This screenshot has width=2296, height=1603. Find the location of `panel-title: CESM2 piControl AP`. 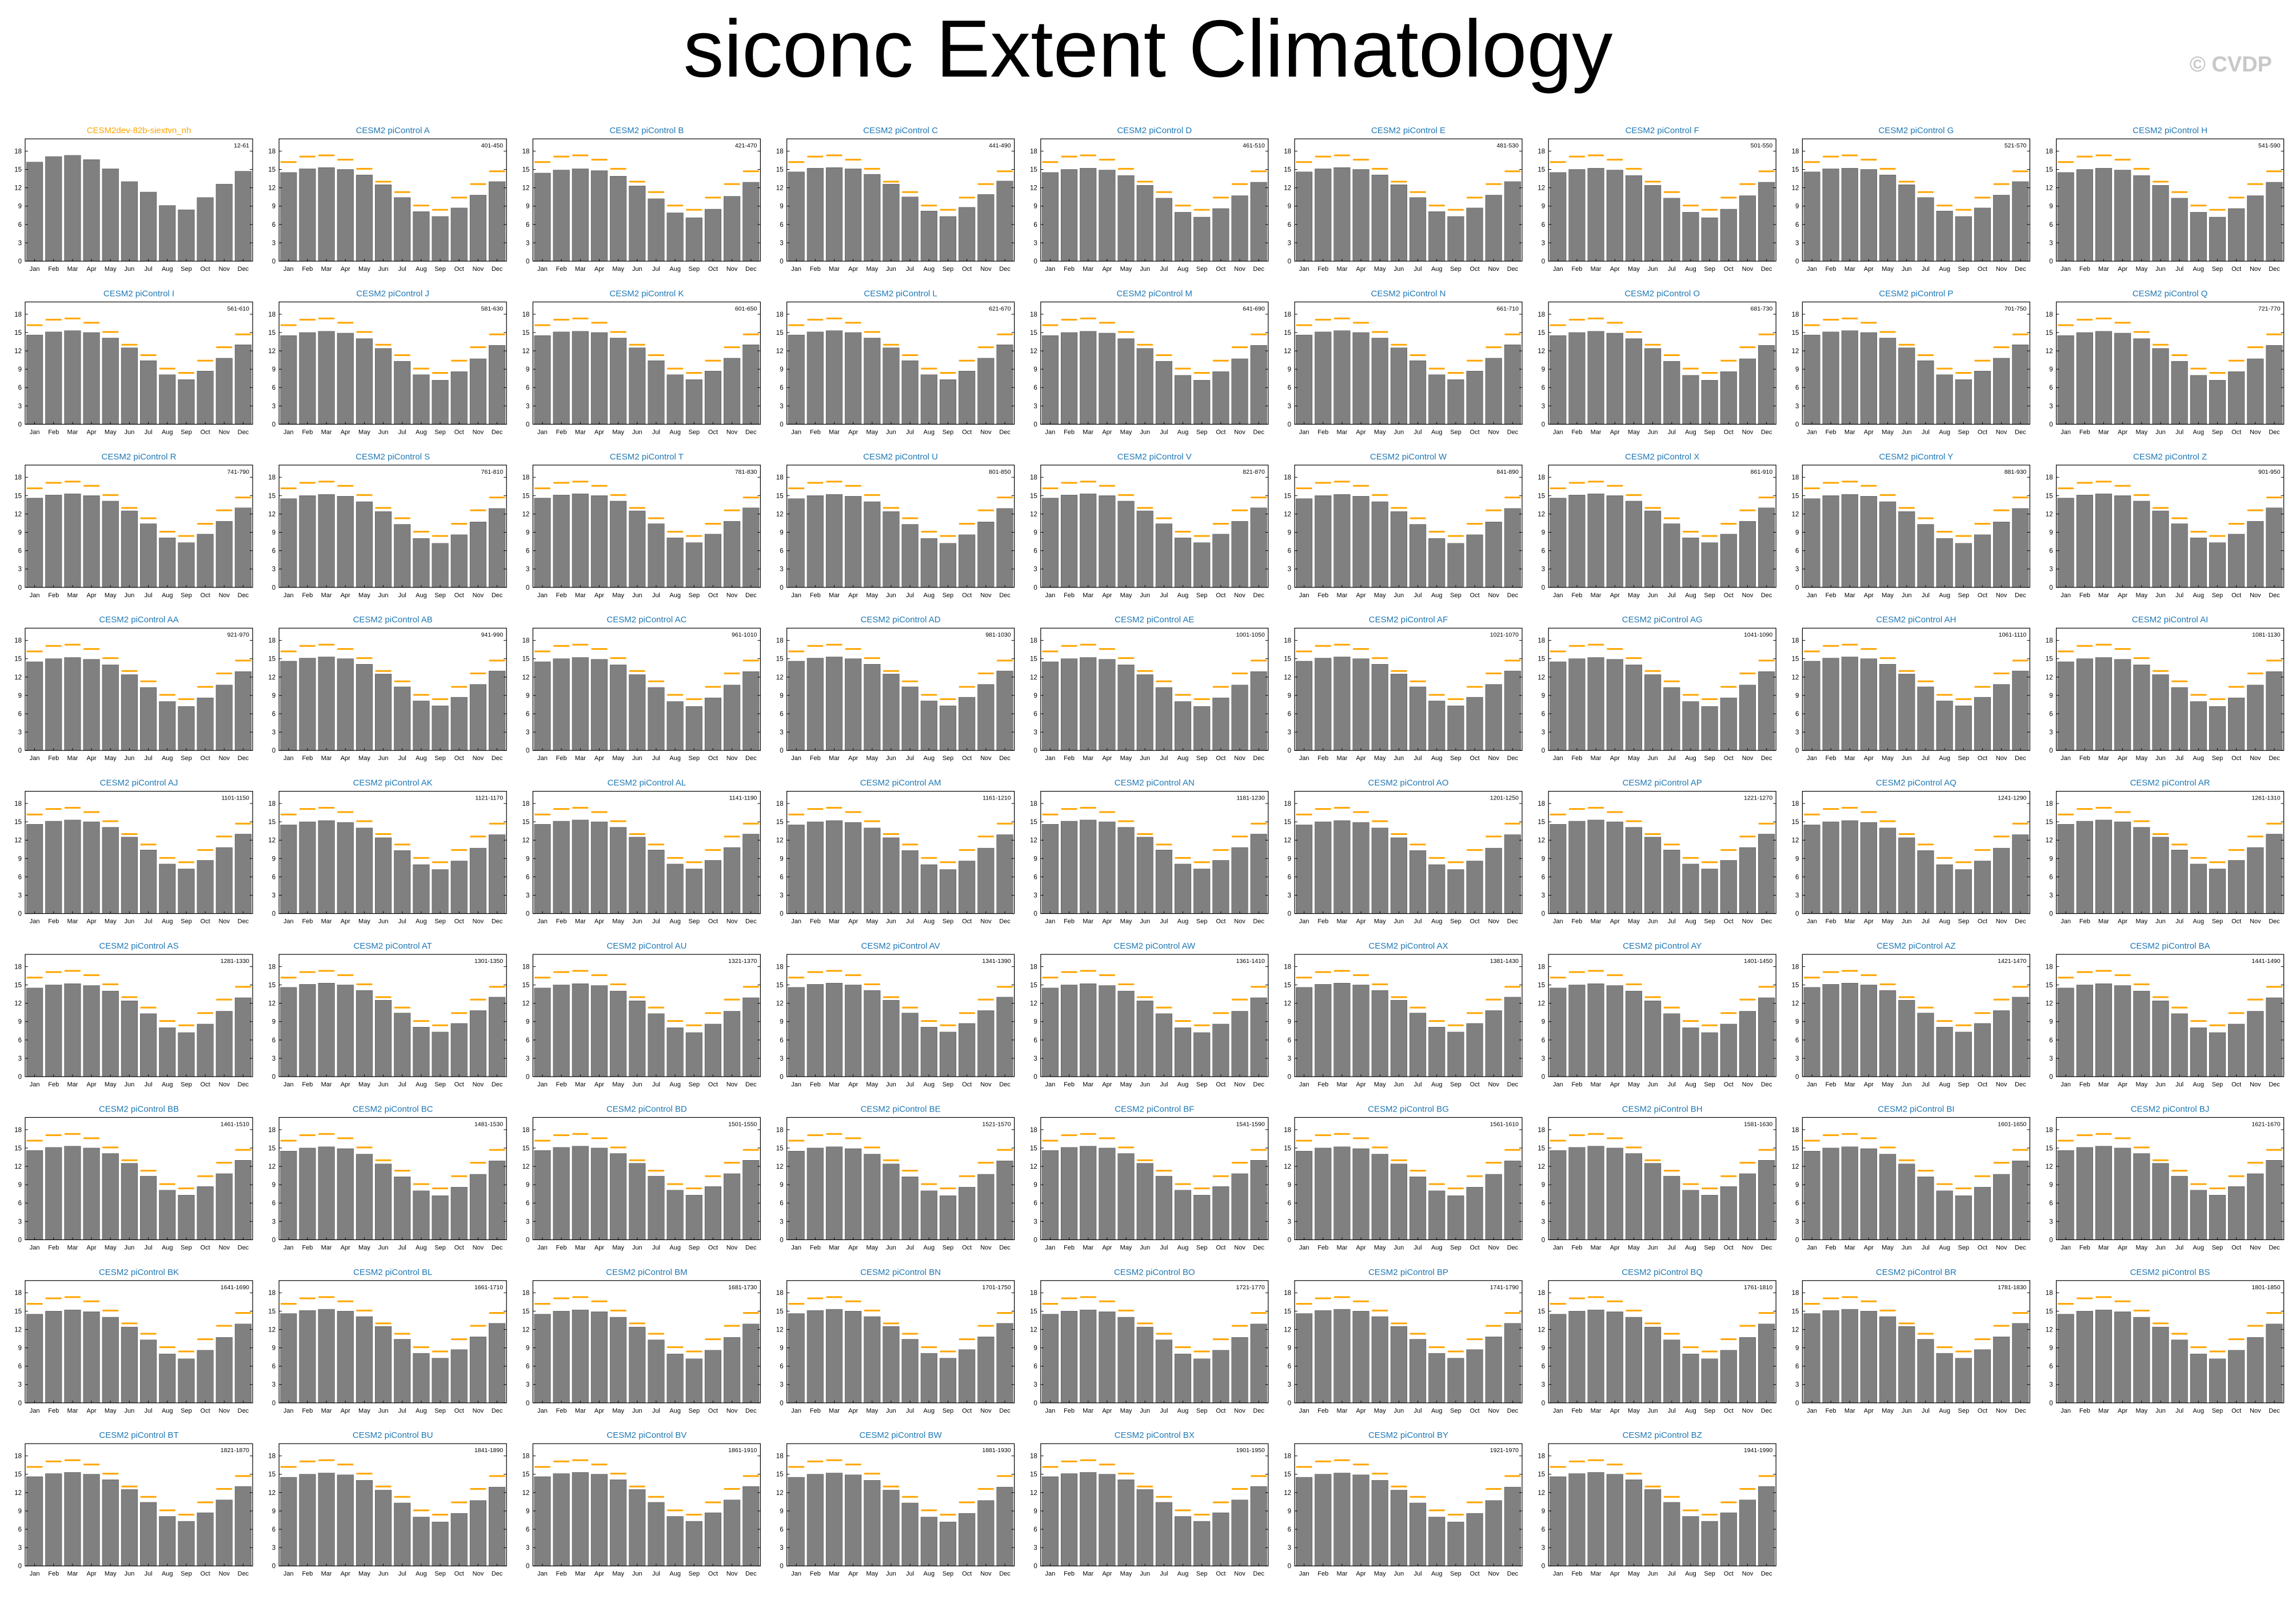

panel-title: CESM2 piControl AP is located at coordinates (1663, 783).